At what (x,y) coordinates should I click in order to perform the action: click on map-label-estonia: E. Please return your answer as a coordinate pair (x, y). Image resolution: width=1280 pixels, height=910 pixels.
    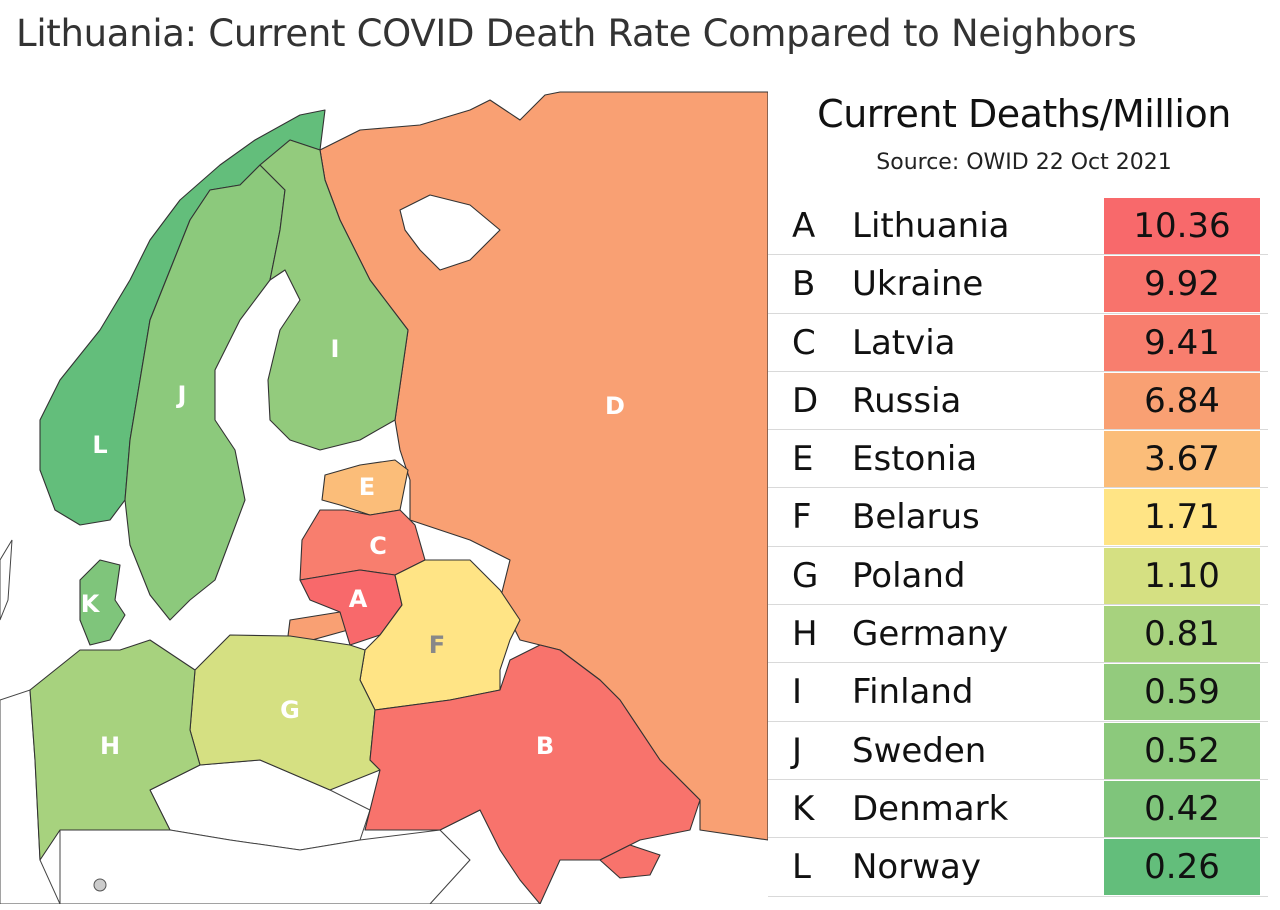
    Looking at the image, I should click on (367, 487).